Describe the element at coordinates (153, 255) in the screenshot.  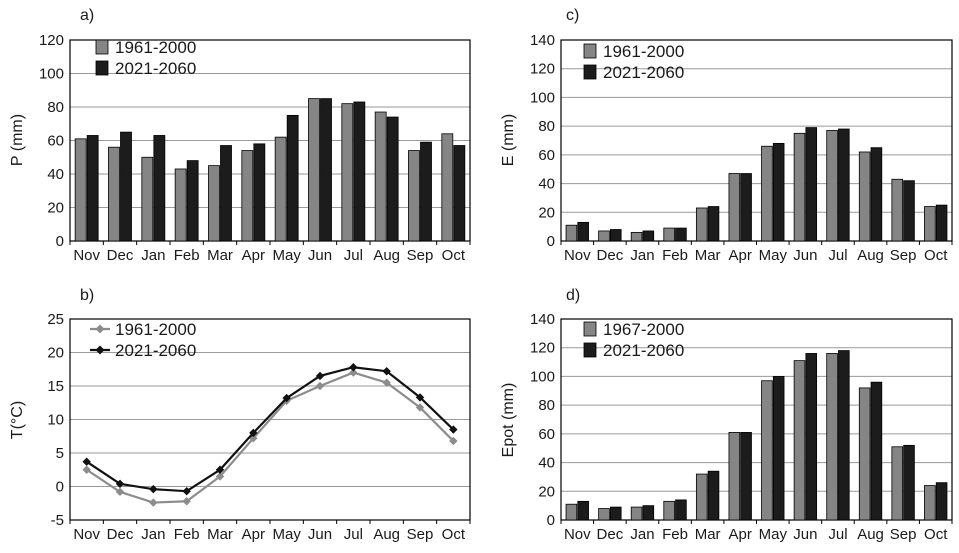
I see `x-tick-label: Jan` at that location.